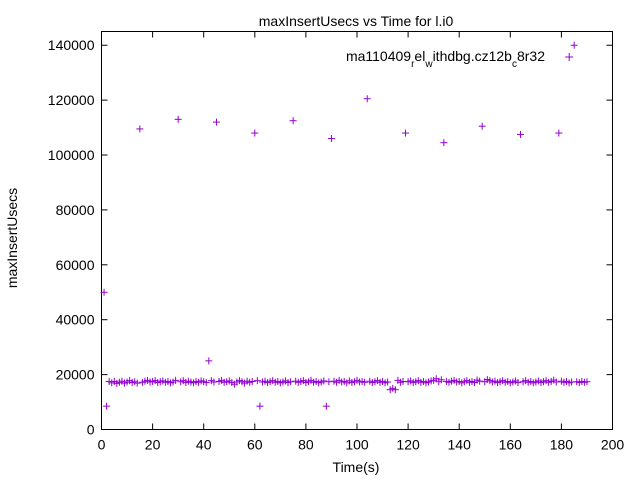  Describe the element at coordinates (514, 64) in the screenshot. I see `legend-text-part: c` at that location.